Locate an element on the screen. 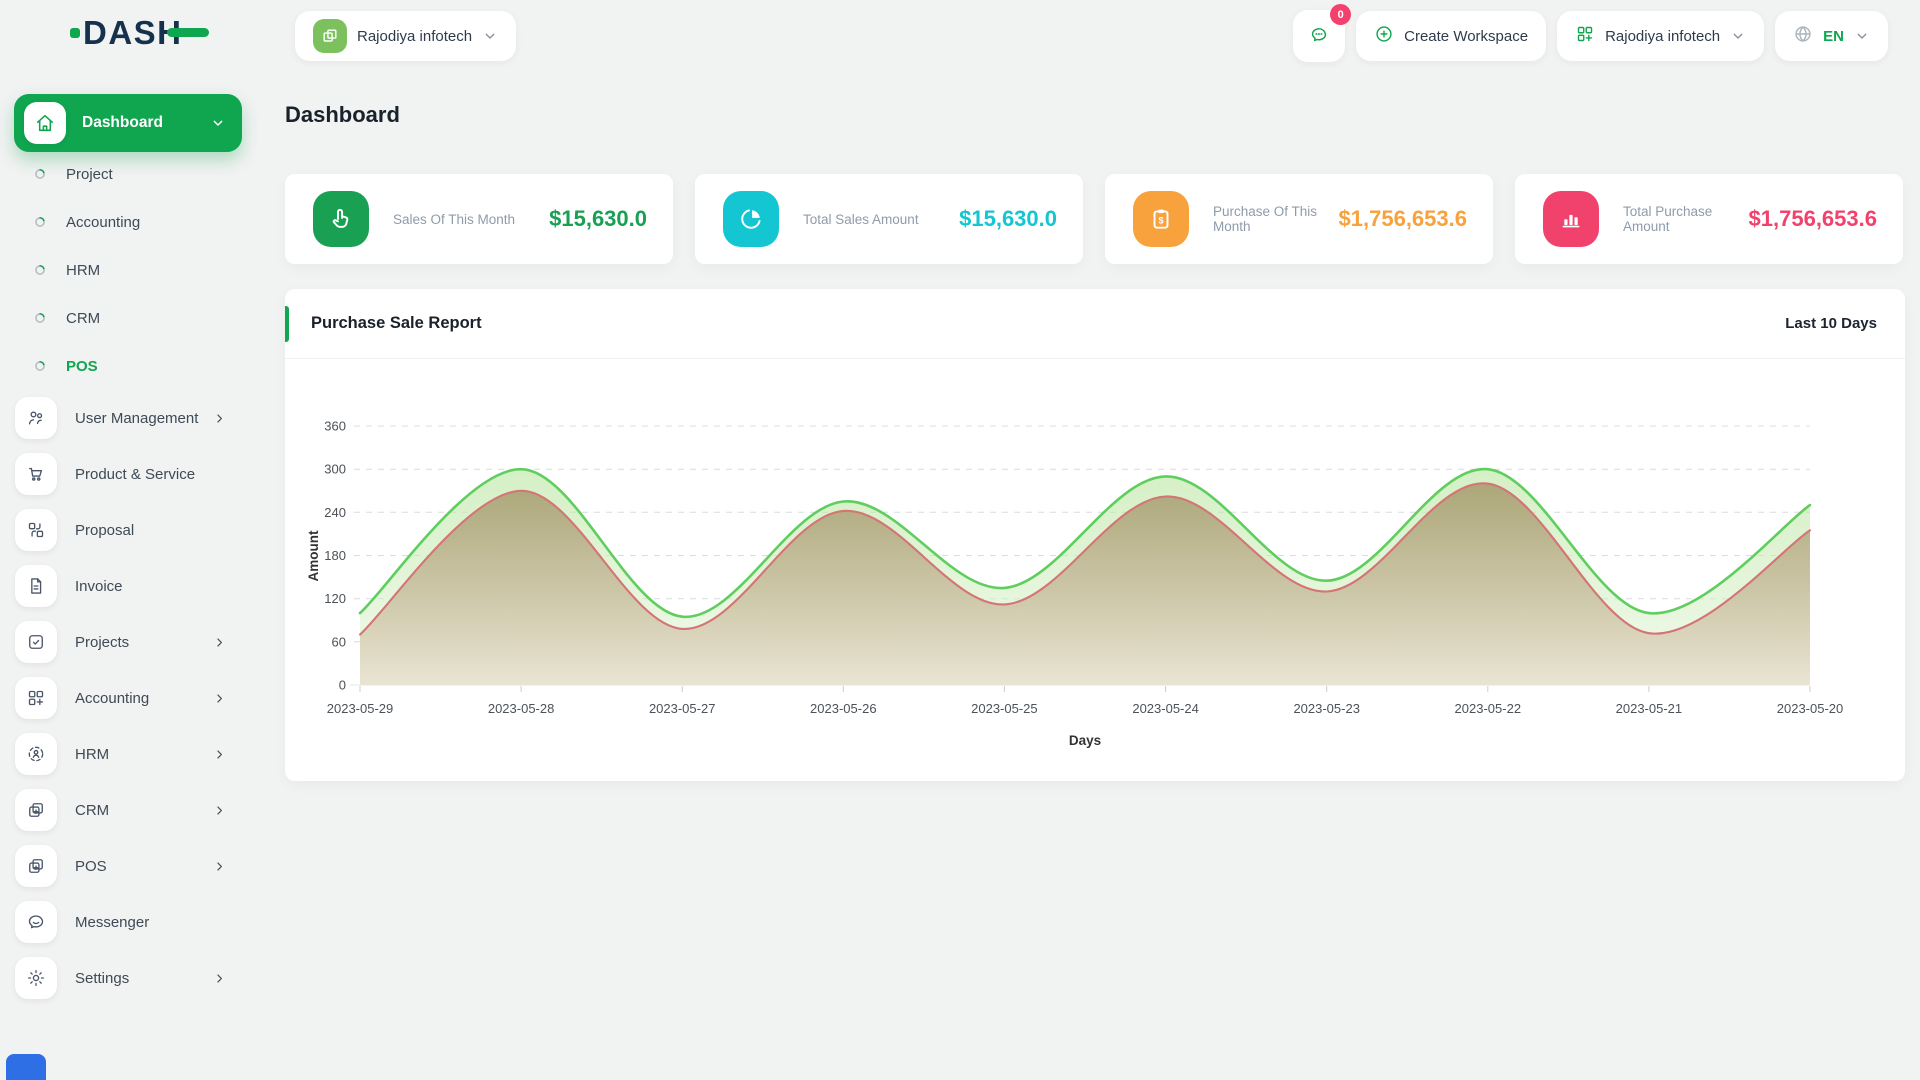 The height and width of the screenshot is (1080, 1920). projects-icon is located at coordinates (36, 642).